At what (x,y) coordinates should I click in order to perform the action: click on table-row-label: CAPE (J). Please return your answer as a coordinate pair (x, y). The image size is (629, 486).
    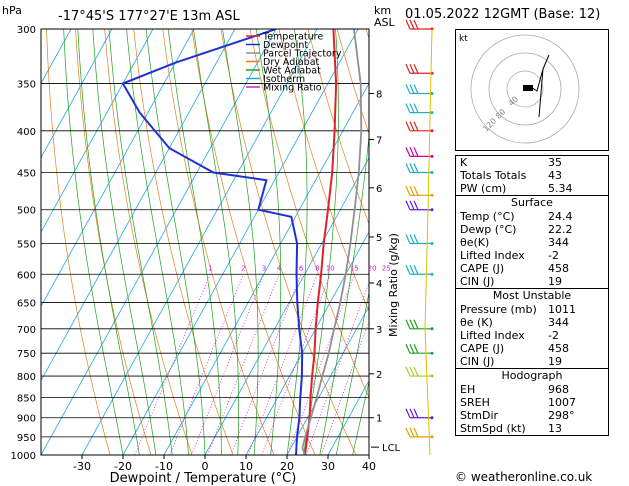
    Looking at the image, I should click on (482, 268).